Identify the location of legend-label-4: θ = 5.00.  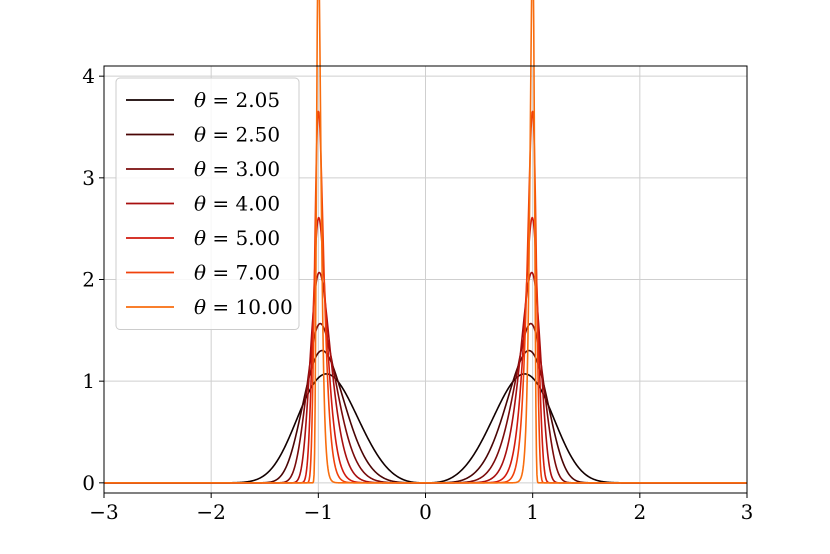
(237, 238).